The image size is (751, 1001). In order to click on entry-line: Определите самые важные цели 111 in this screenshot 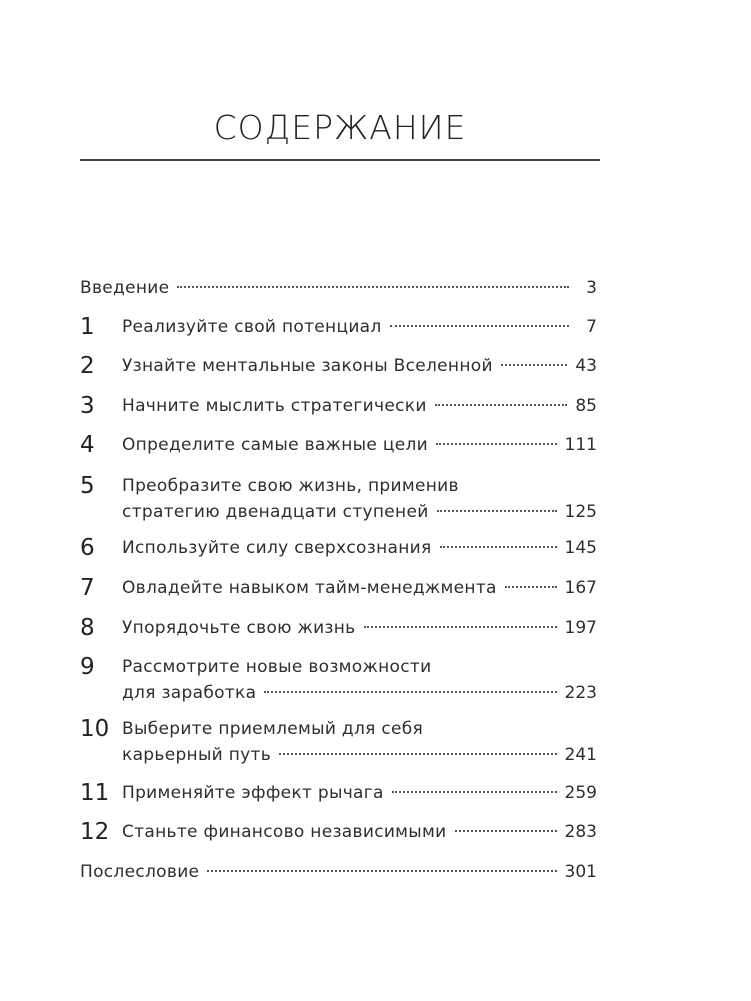, I will do `click(359, 445)`.